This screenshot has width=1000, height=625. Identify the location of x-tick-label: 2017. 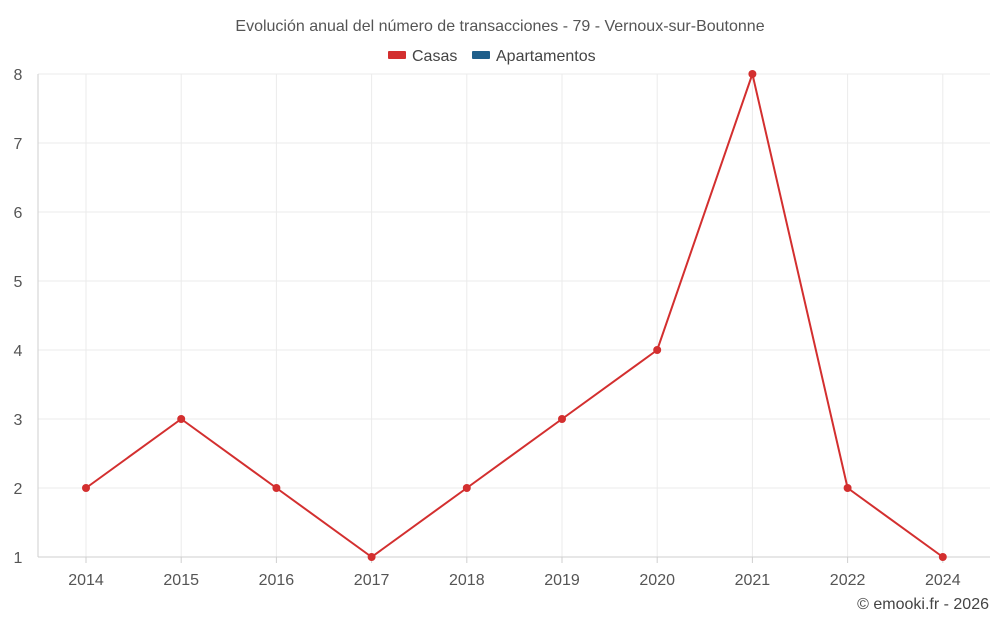
(372, 580).